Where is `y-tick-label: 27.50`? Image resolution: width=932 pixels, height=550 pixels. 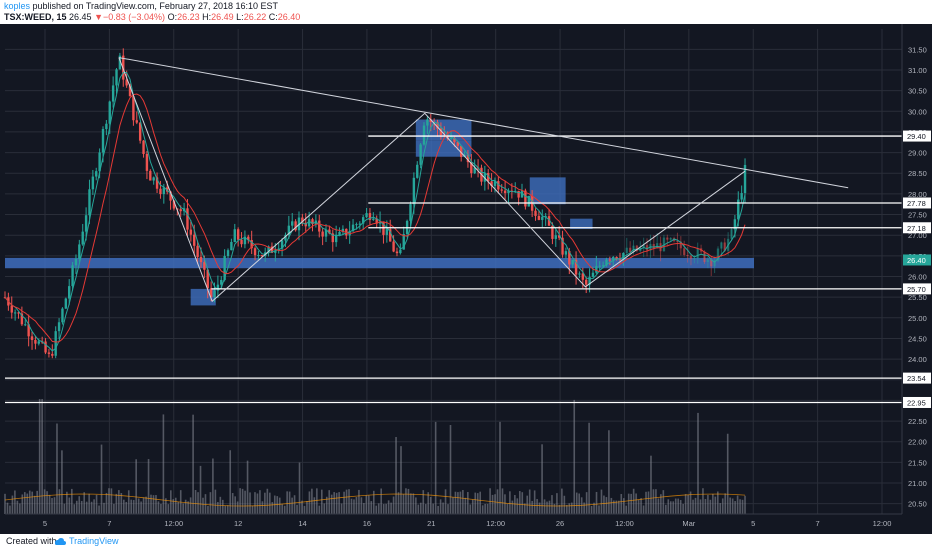
y-tick-label: 27.50 is located at coordinates (917, 215).